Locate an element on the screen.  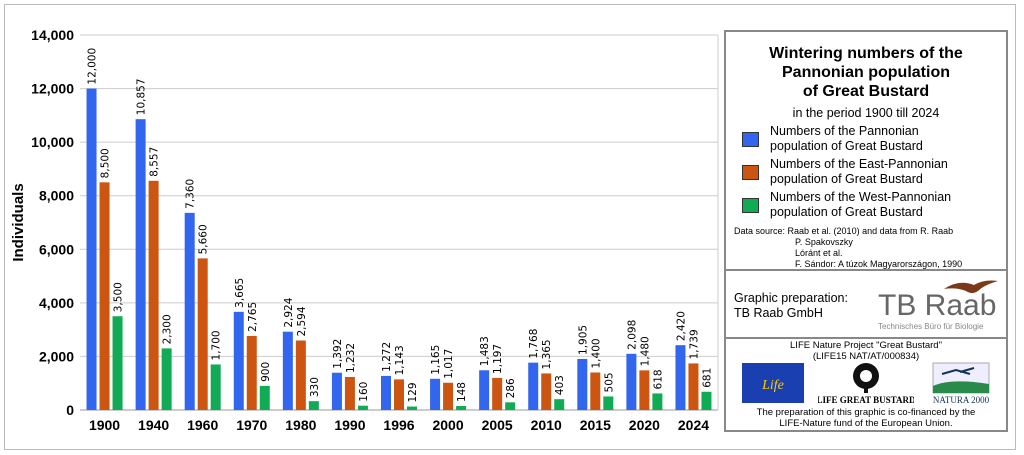
data-label: 1,768 is located at coordinates (534, 344).